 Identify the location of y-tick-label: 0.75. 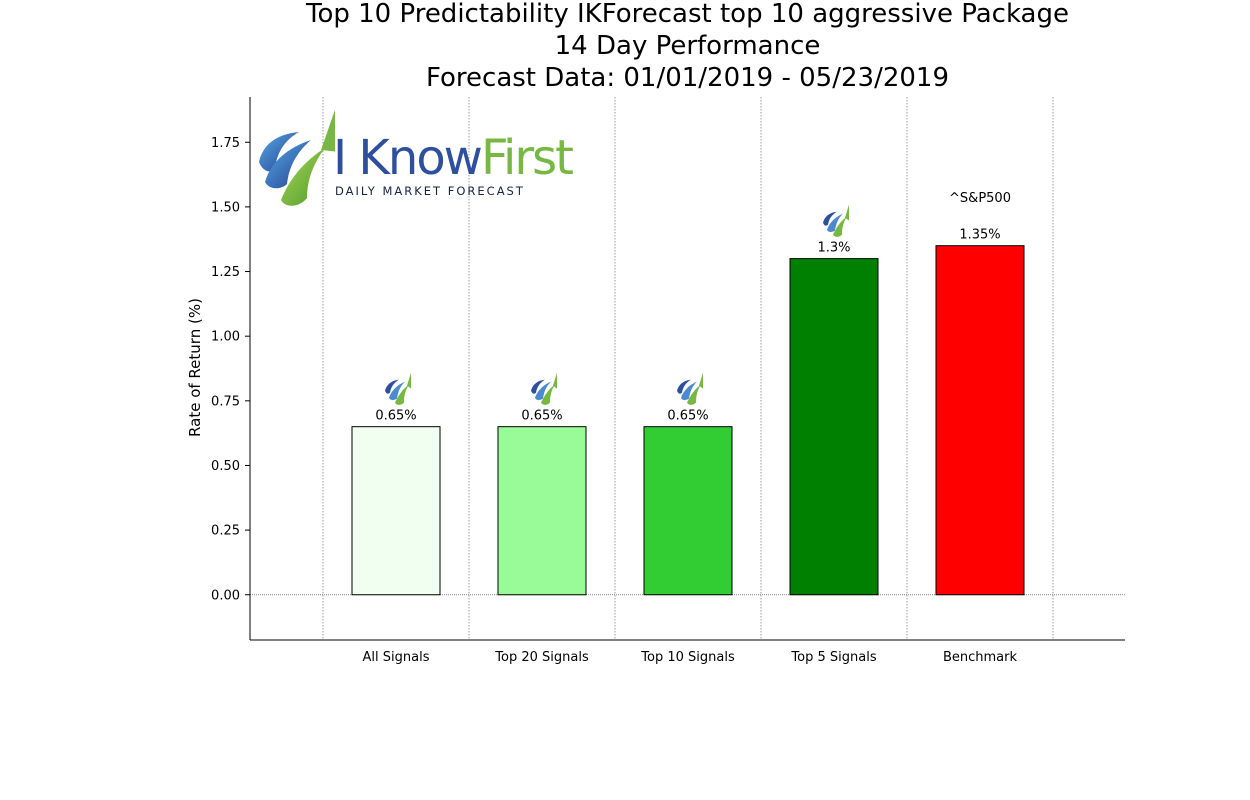
(225, 401).